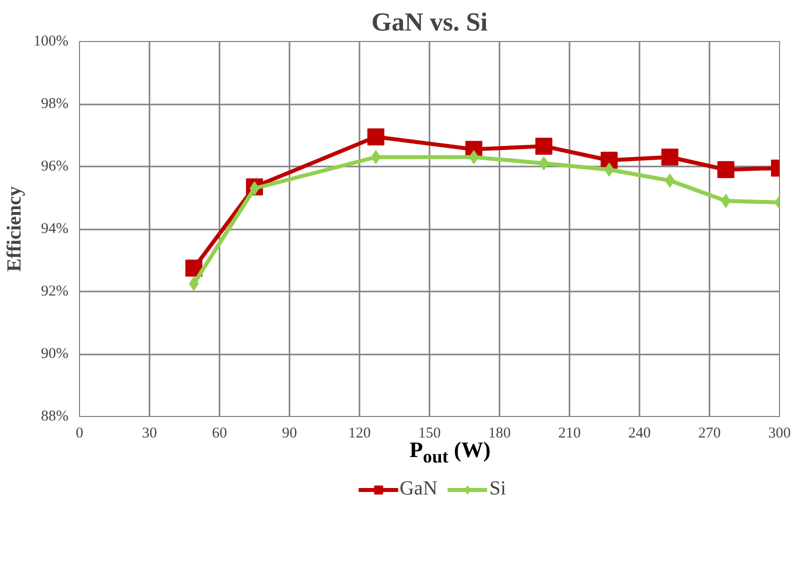 The width and height of the screenshot is (807, 563). Describe the element at coordinates (498, 489) in the screenshot. I see `legend-label: Si` at that location.